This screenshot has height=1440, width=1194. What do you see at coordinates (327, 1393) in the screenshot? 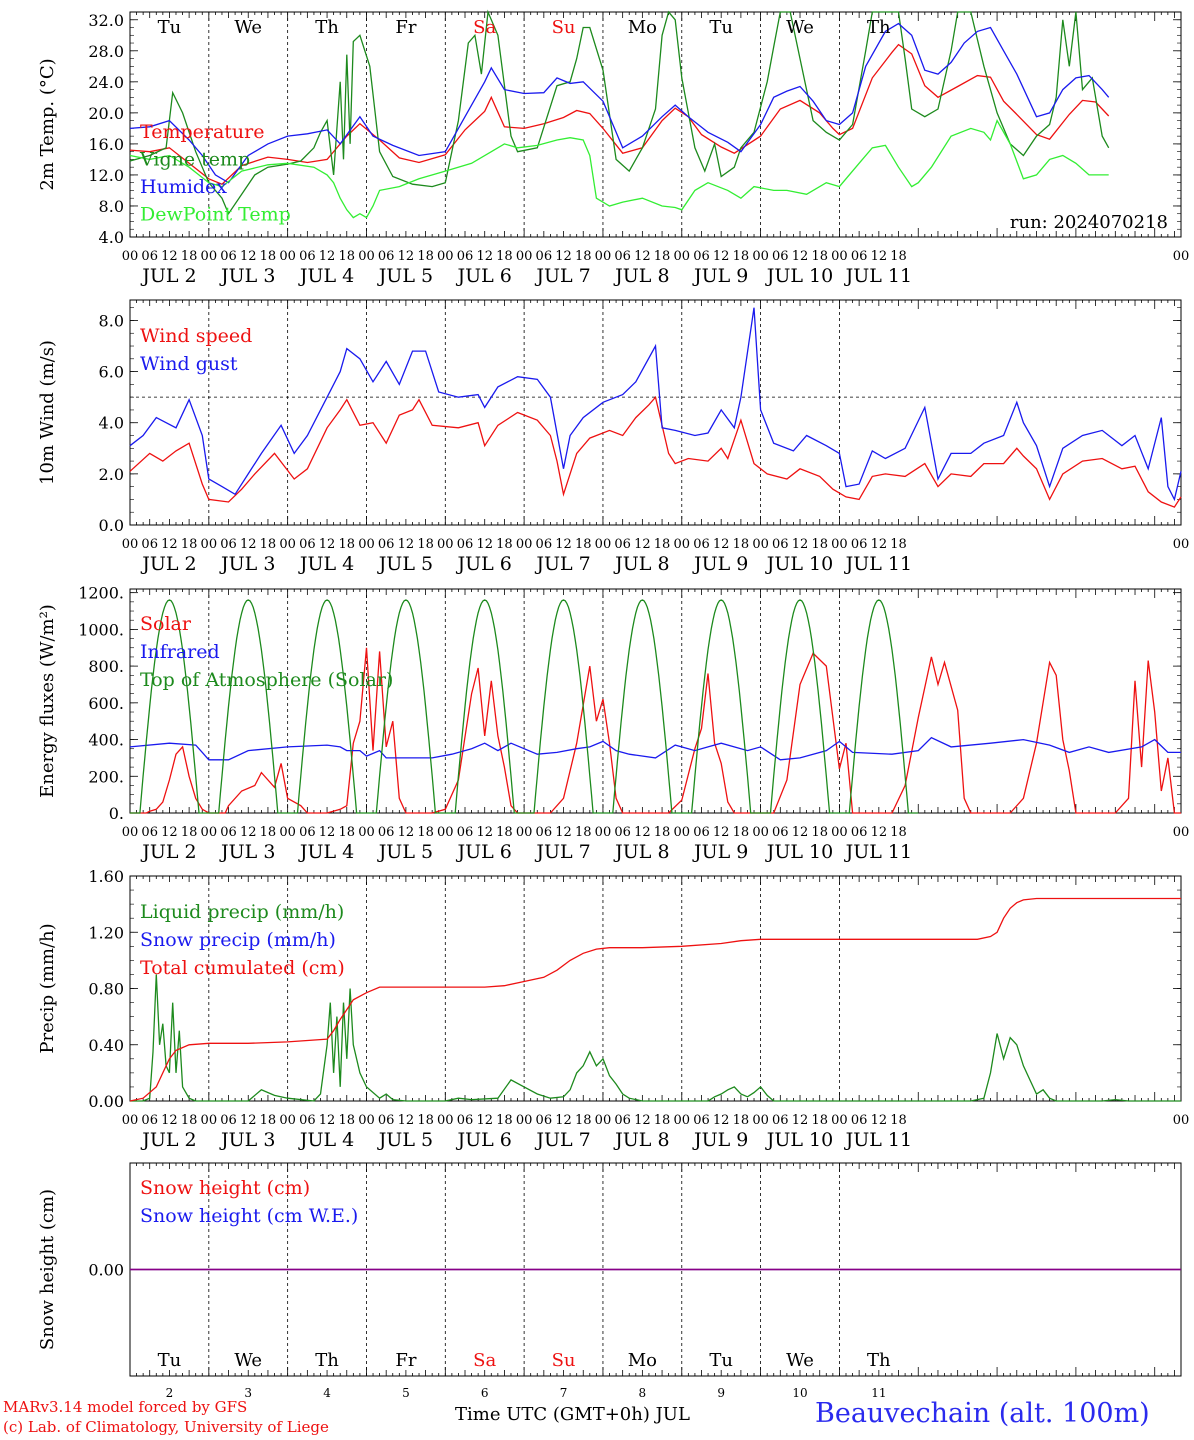
I see `day-number-label: 4` at bounding box center [327, 1393].